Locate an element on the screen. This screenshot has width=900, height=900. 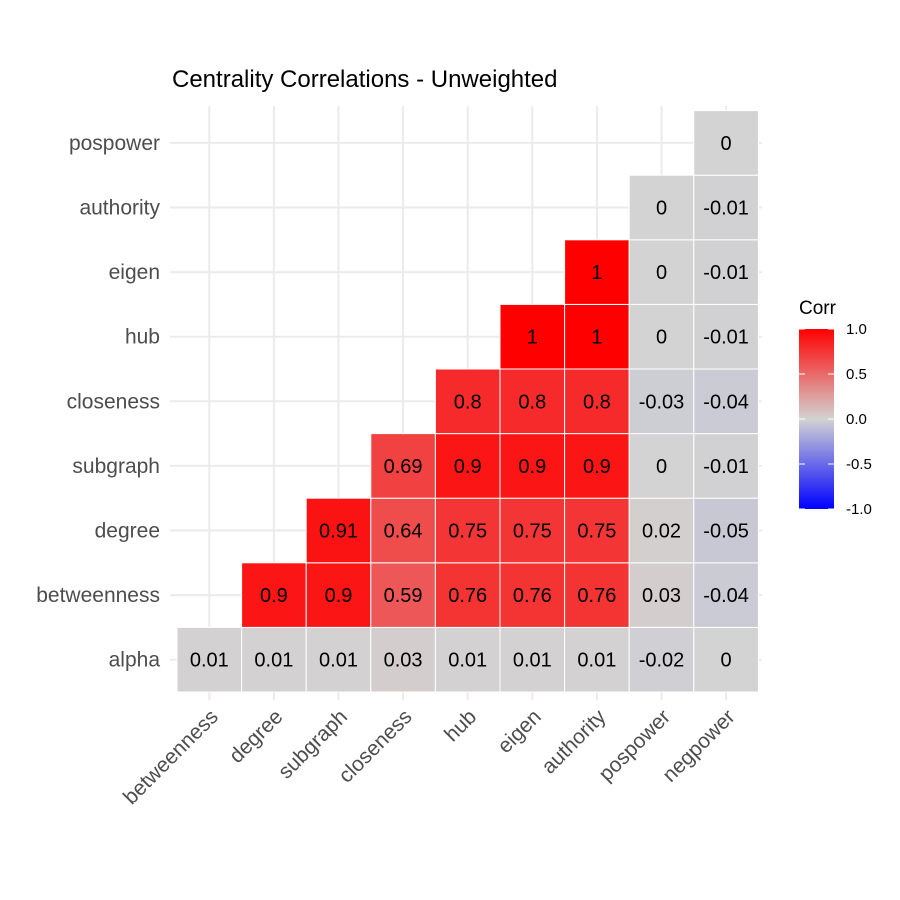
cell-authority-closeness is located at coordinates (597, 401).